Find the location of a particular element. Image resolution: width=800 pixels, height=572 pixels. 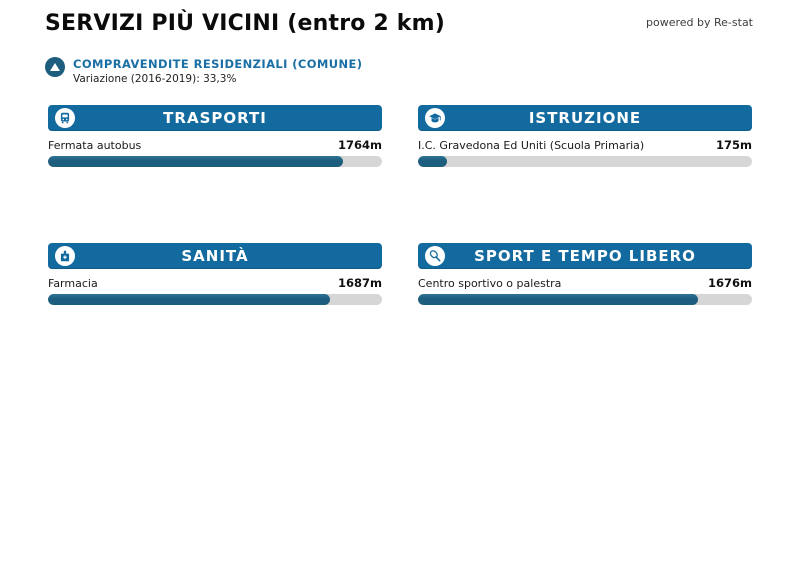

service-item: Fermata autobus 1764m is located at coordinates (215, 145).